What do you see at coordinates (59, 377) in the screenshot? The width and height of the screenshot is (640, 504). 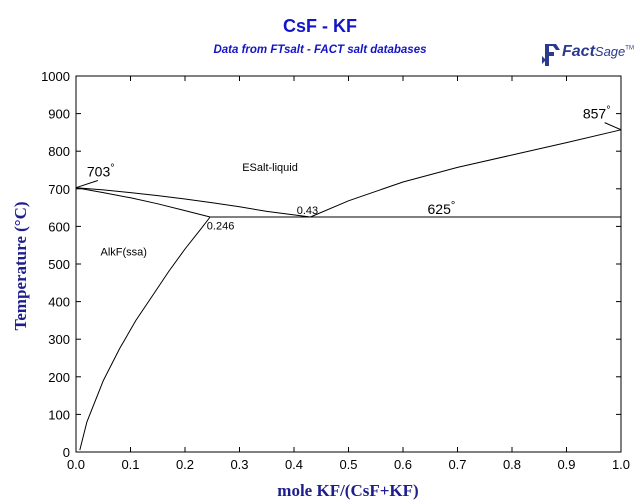 I see `y-tick-label: 200` at bounding box center [59, 377].